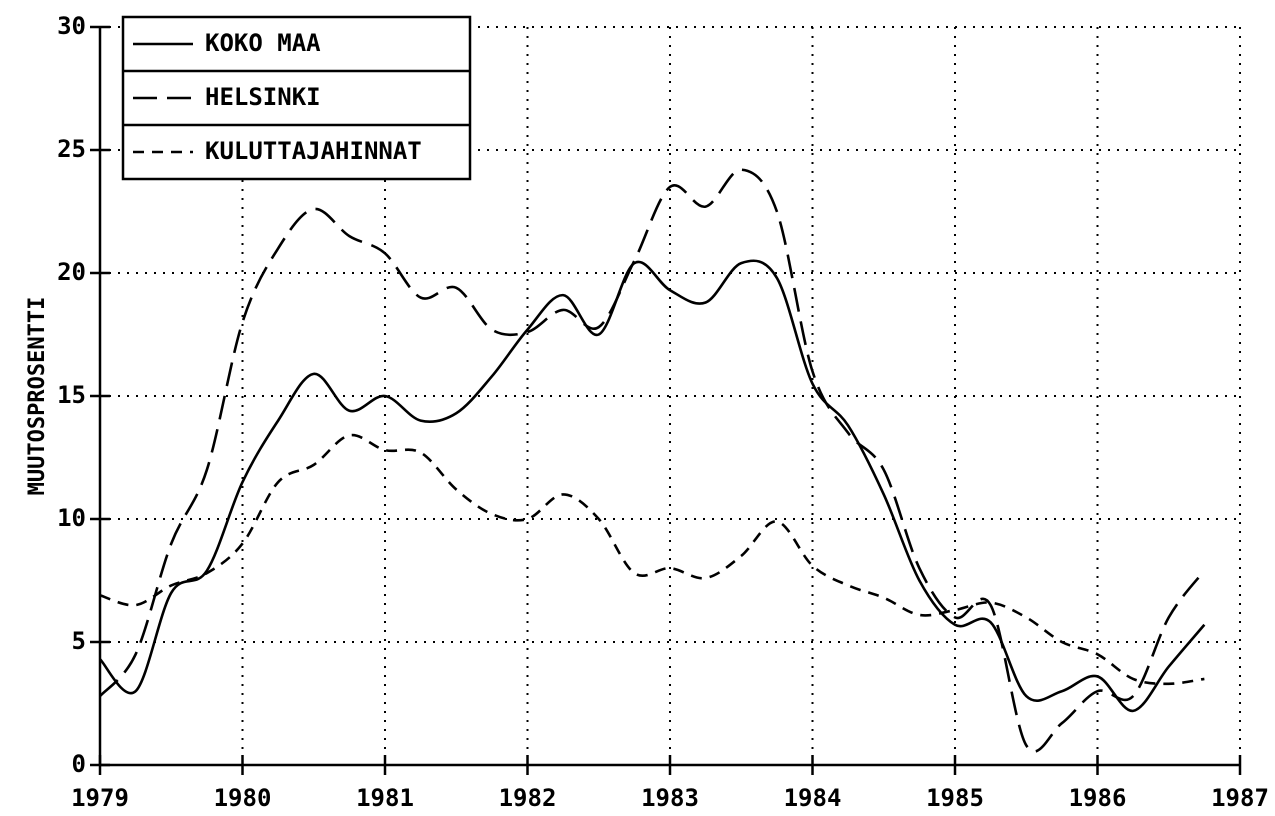  What do you see at coordinates (263, 43) in the screenshot?
I see `legend-label: KOKO MAA` at bounding box center [263, 43].